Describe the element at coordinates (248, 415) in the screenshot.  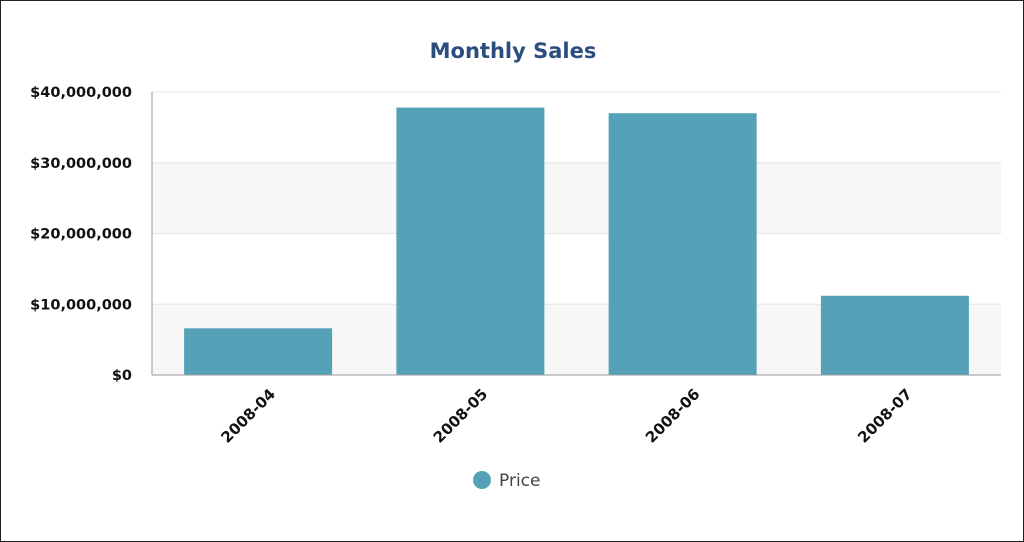
I see `x-tick-label: 2008-04` at that location.